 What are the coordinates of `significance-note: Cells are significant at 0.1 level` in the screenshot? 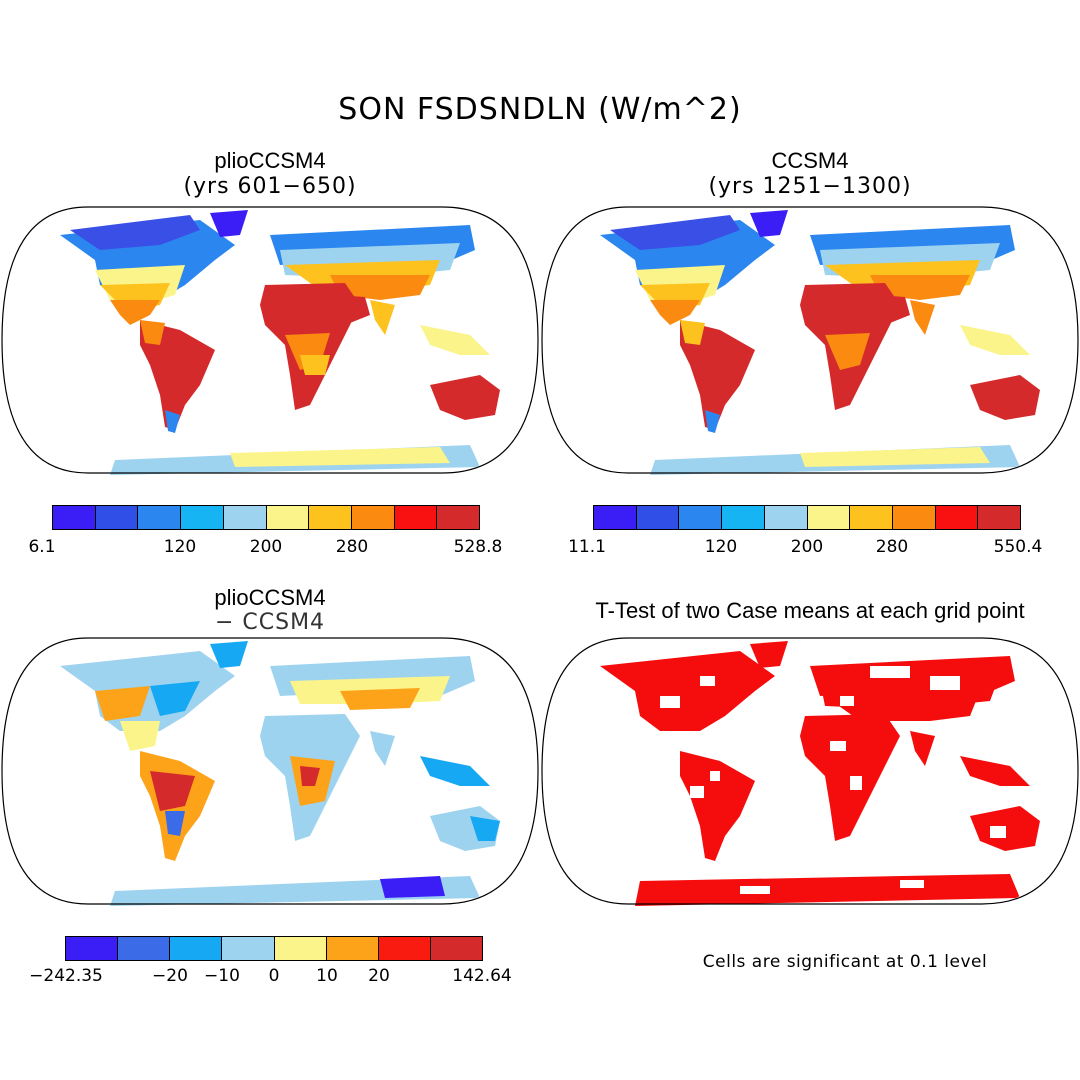 It's located at (845, 962).